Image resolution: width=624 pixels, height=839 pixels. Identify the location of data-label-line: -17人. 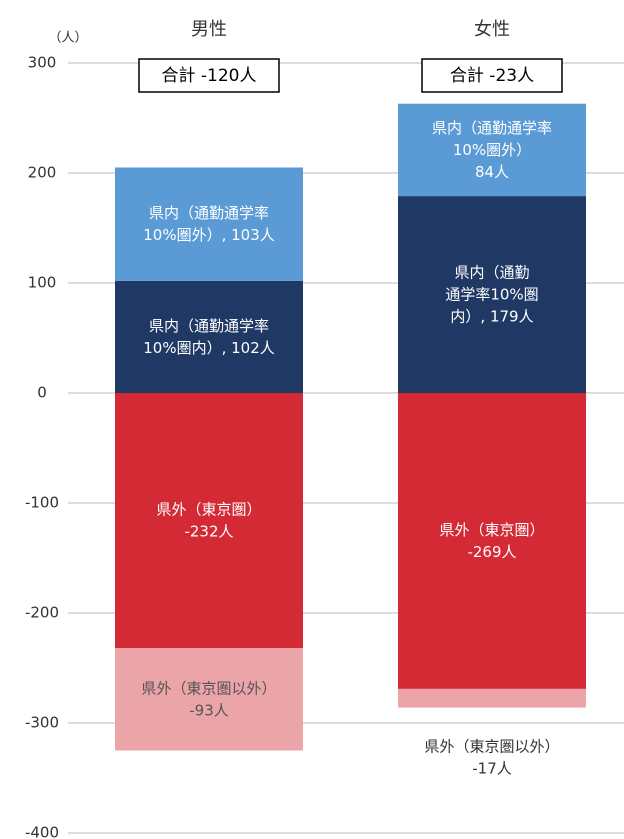
(492, 768).